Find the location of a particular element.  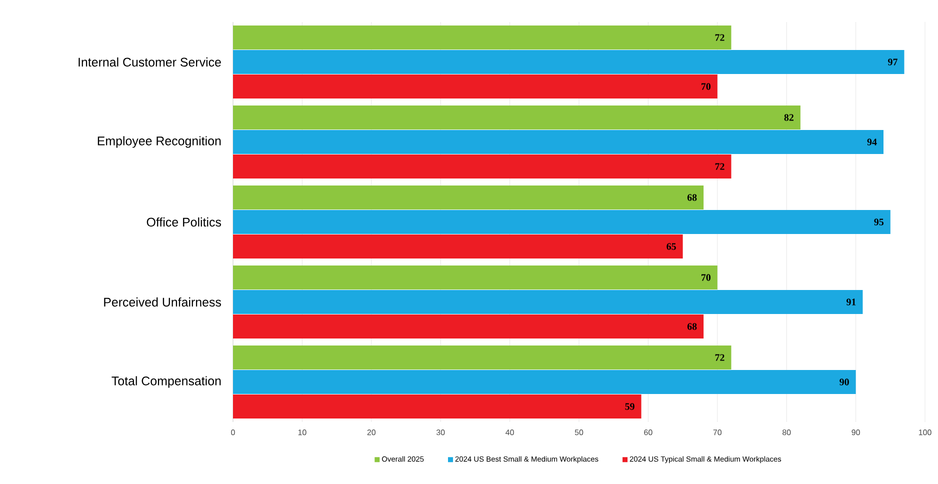

y-tick-label: Total Compensation is located at coordinates (166, 382).